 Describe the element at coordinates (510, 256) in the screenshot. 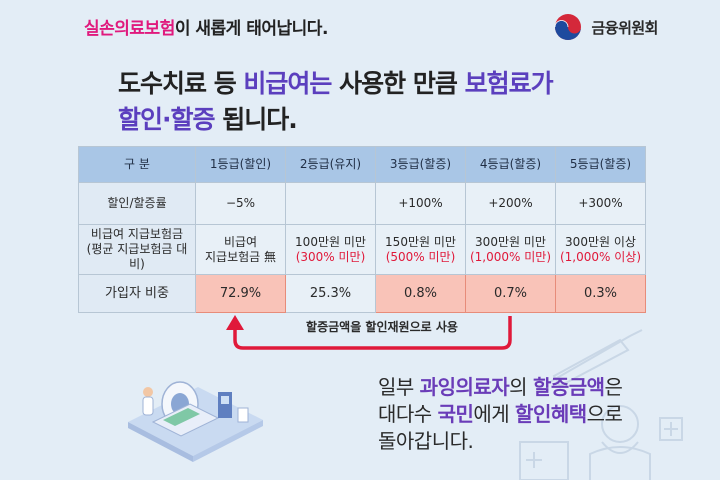

I see `cell-line-red: (1,000% 미만)` at that location.